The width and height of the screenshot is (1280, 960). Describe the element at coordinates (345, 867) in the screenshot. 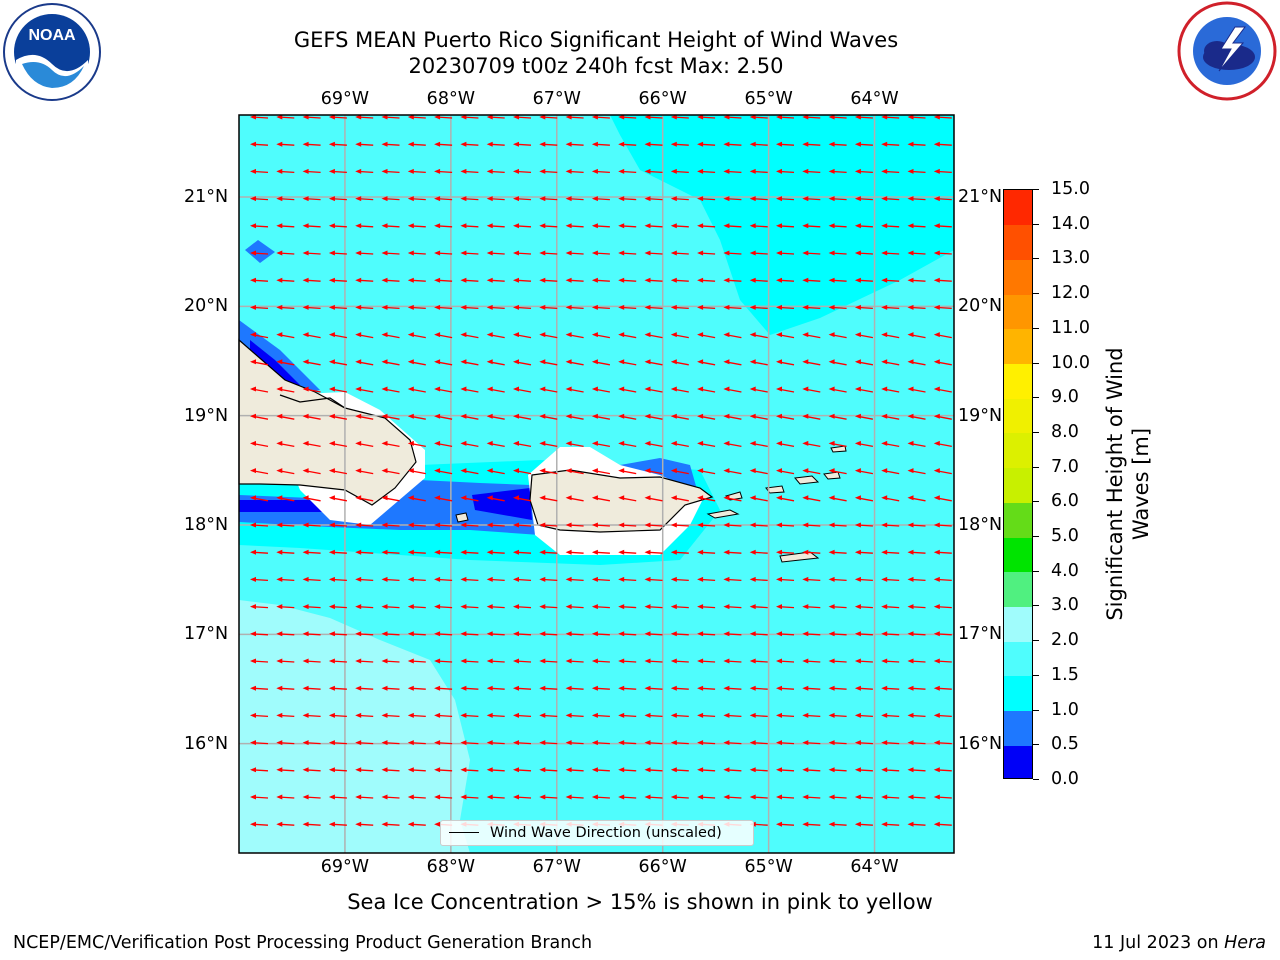

I see `lon-tick-label-bot: 69°W` at that location.